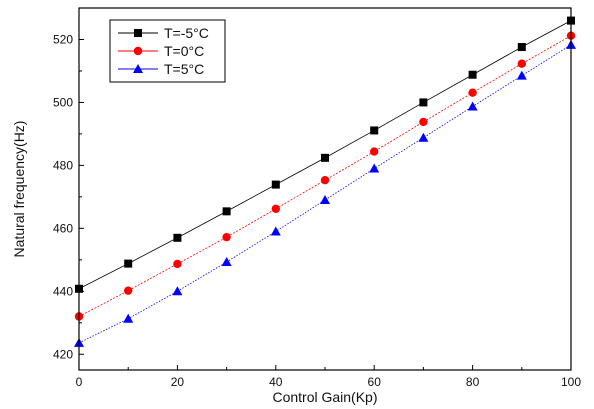 The width and height of the screenshot is (594, 409). What do you see at coordinates (63, 291) in the screenshot?
I see `y-tick-label: 440` at bounding box center [63, 291].